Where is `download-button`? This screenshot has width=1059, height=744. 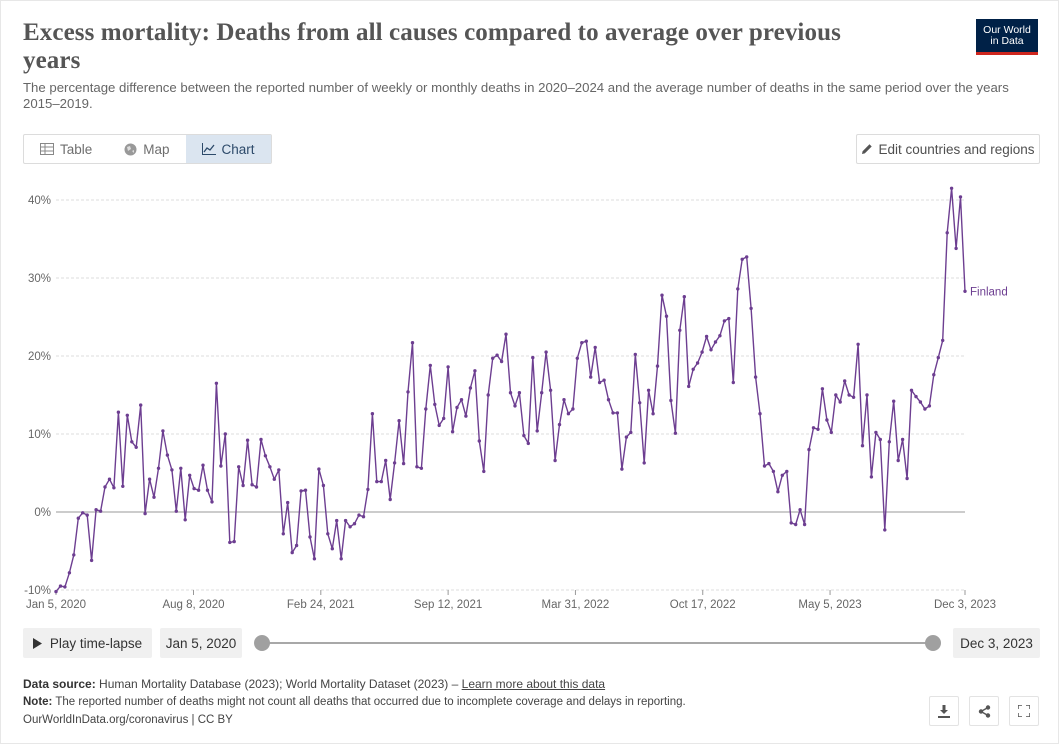 download-button is located at coordinates (944, 711).